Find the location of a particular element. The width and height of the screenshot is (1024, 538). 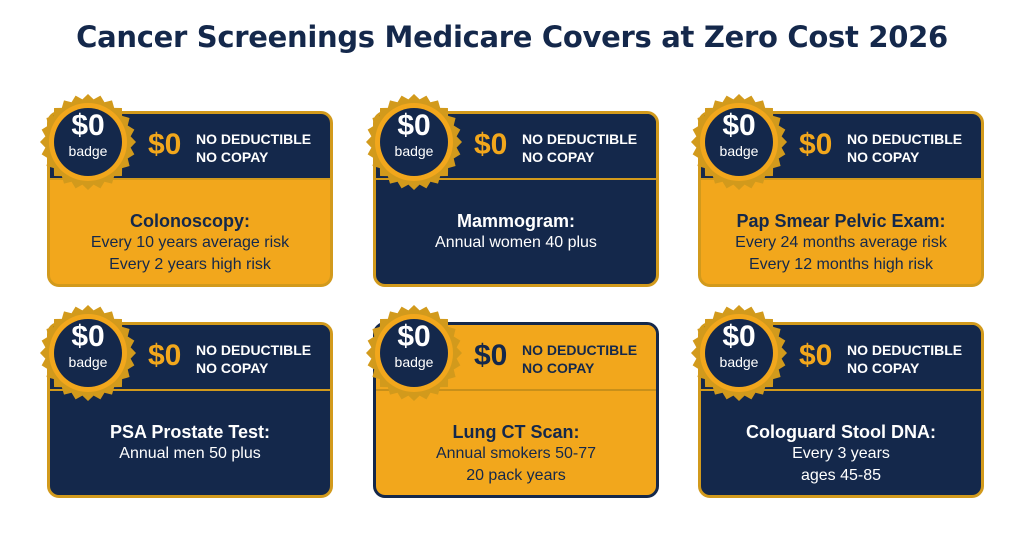

screening-detail-1: Every 3 years is located at coordinates (841, 453).